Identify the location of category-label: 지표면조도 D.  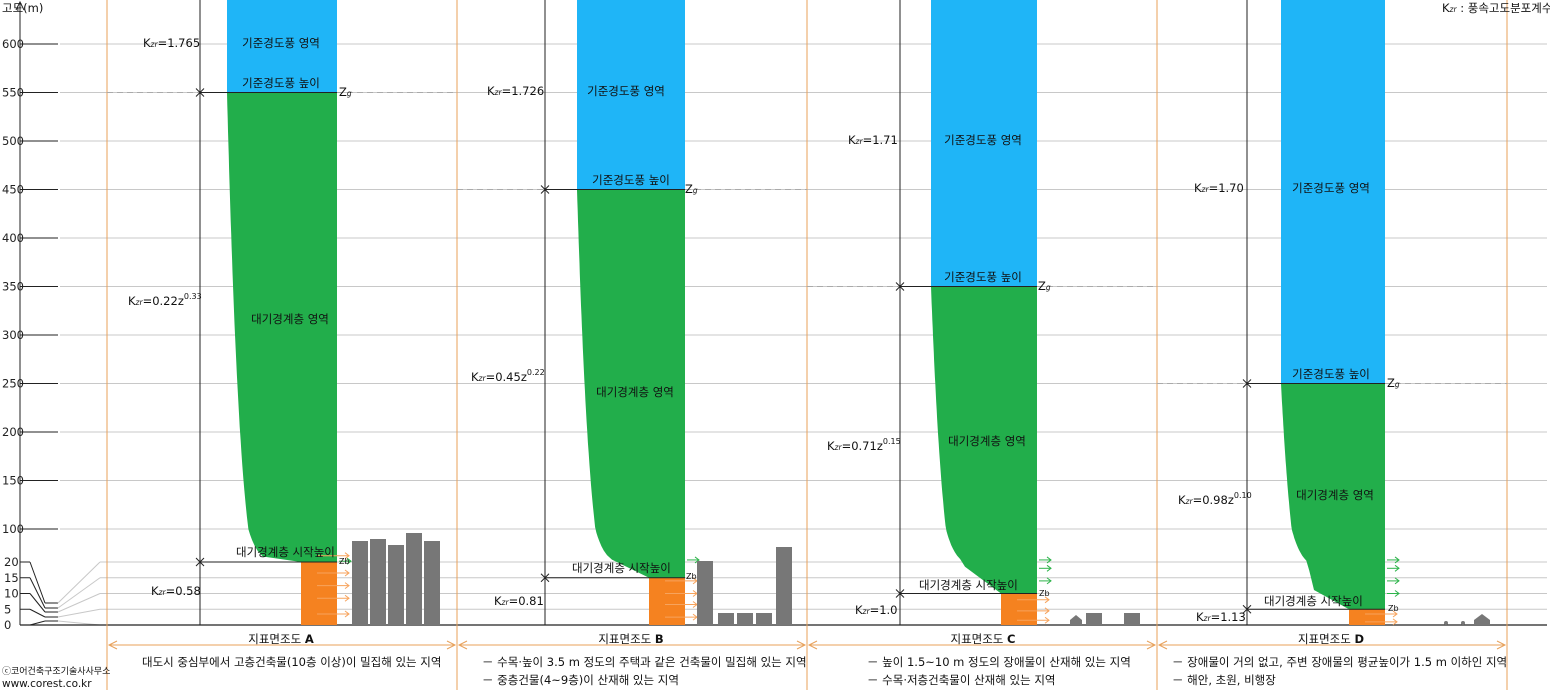
(1331, 639).